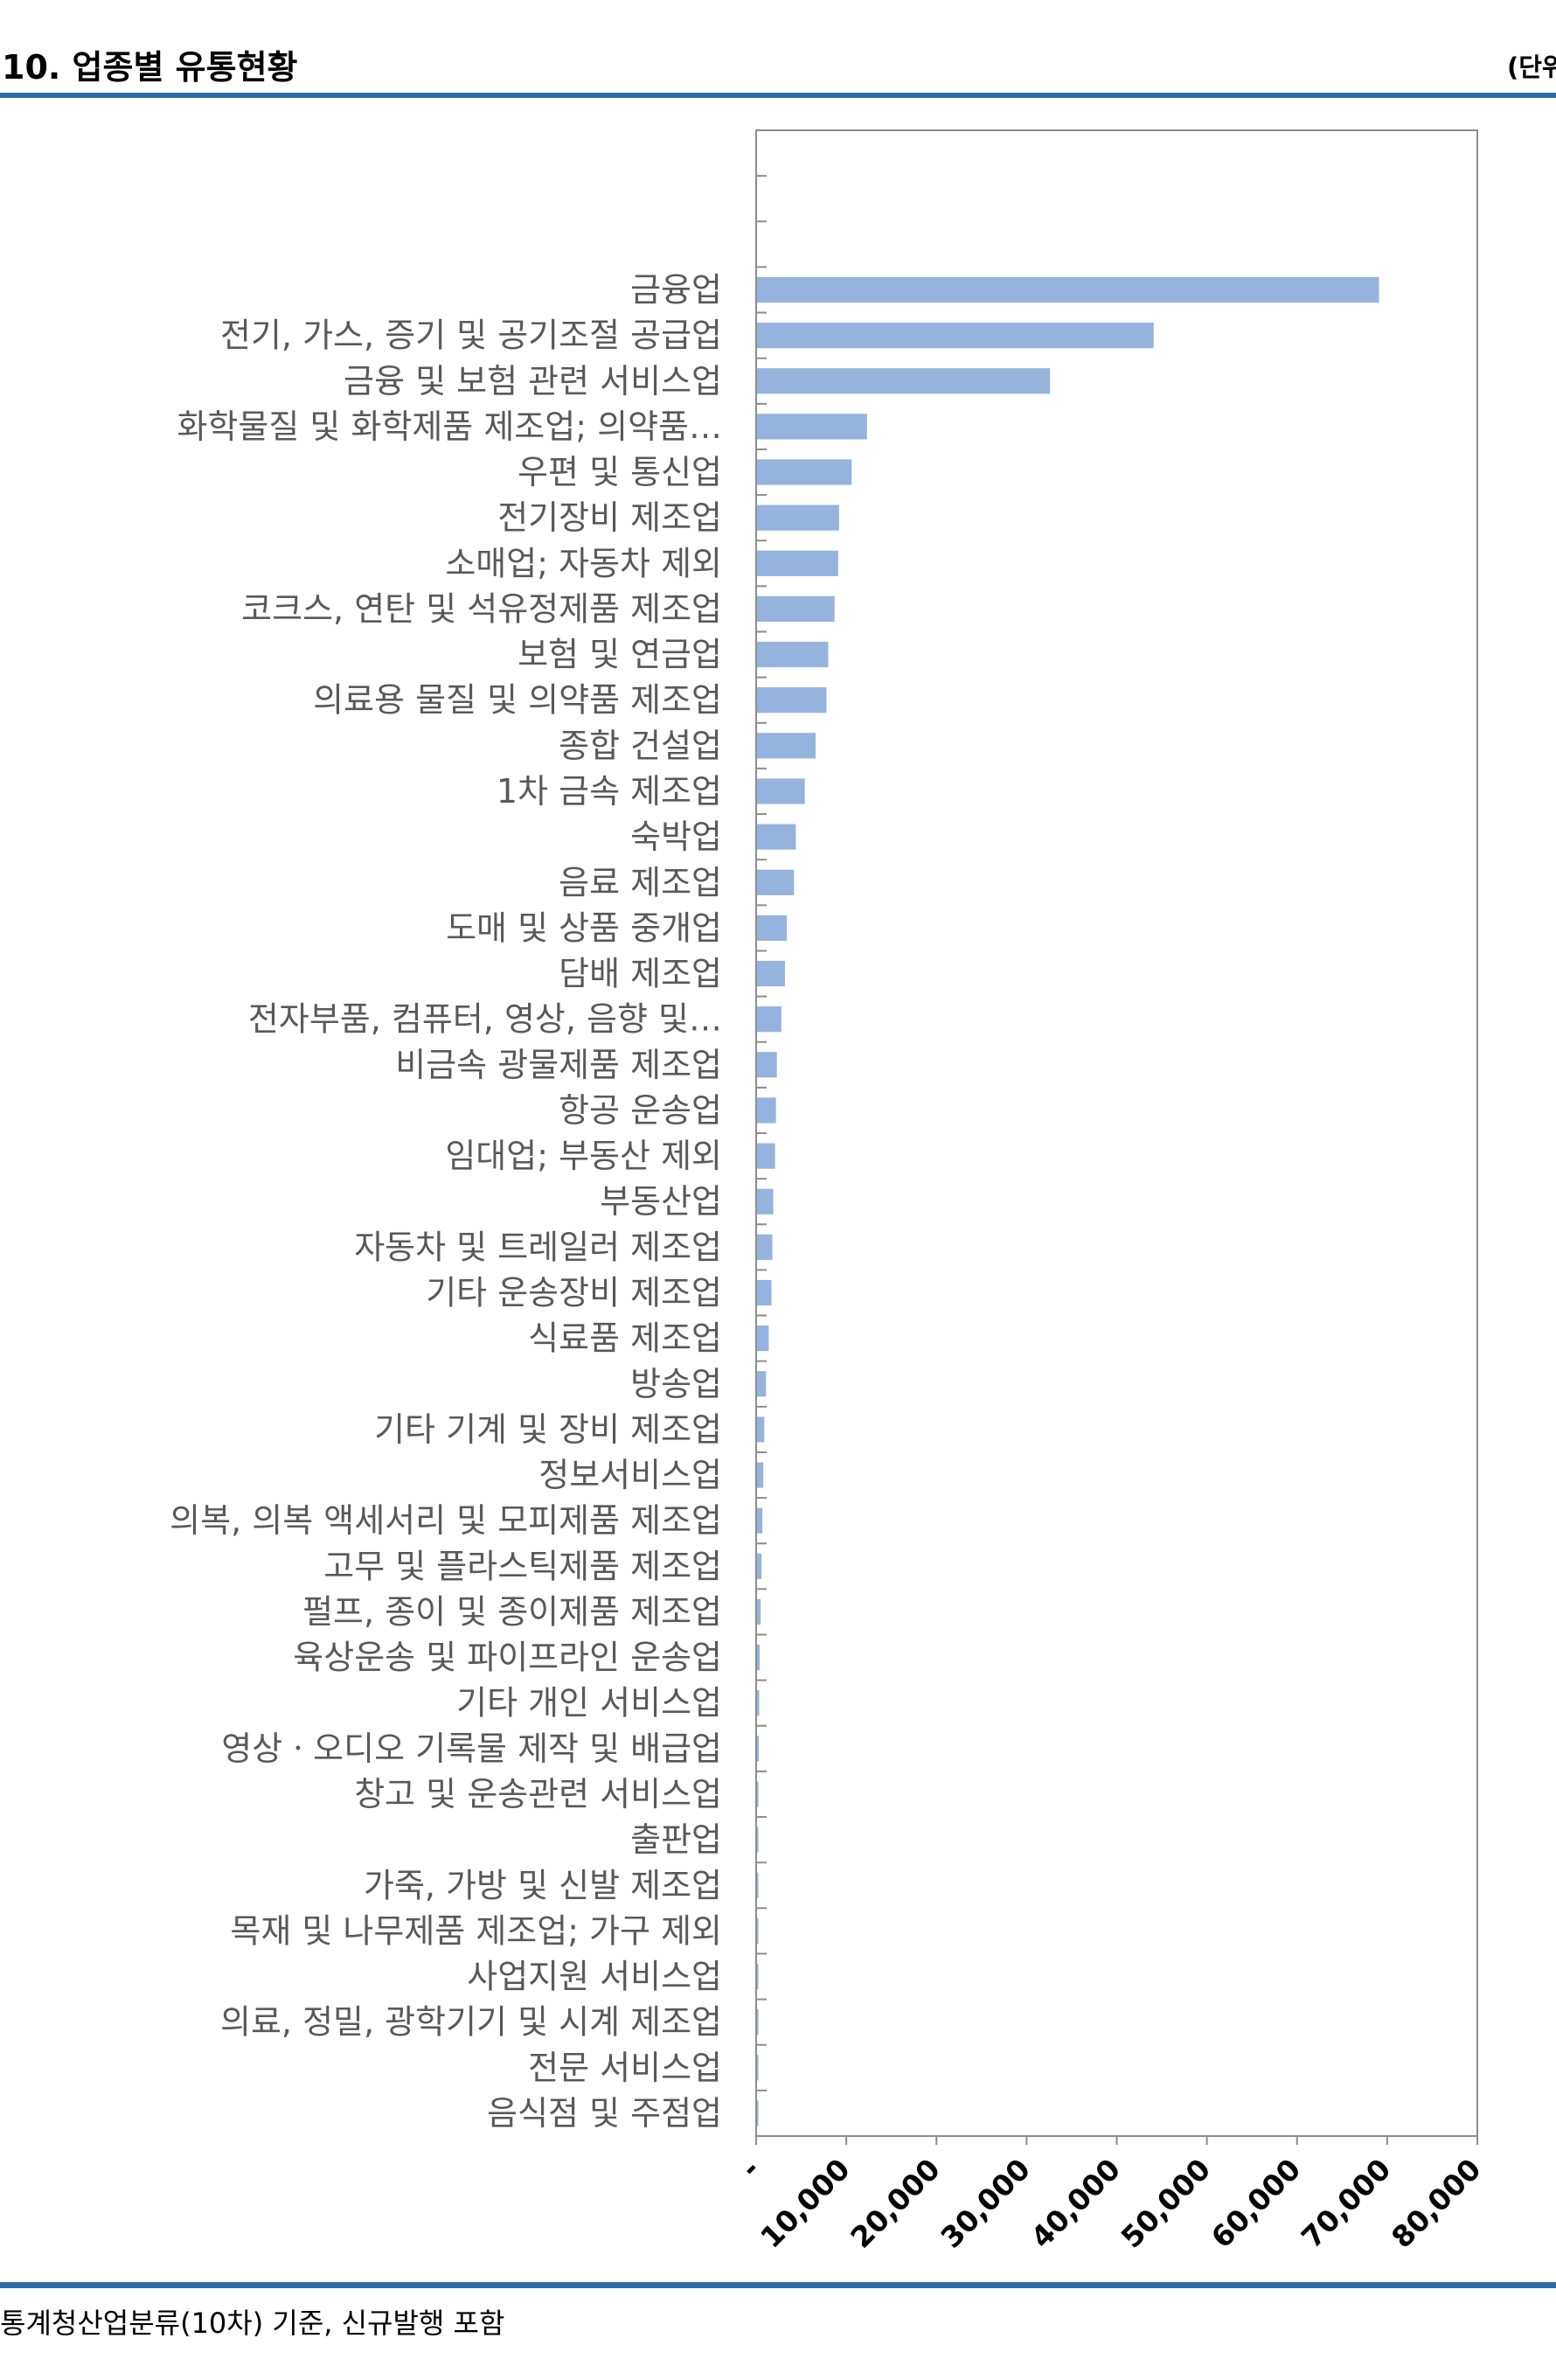 The height and width of the screenshot is (2380, 1556). Describe the element at coordinates (896, 2203) in the screenshot. I see `x-tick-label: 20,000` at that location.